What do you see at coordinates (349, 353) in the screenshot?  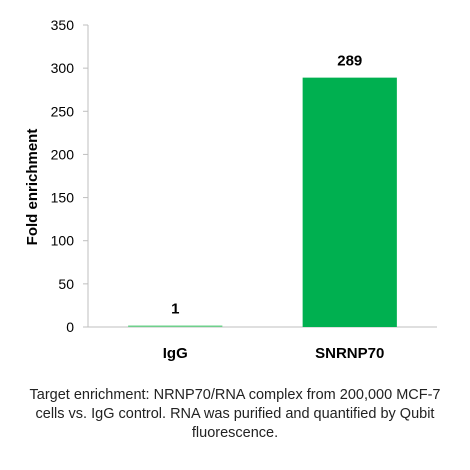 I see `category-label: SNRNP70` at bounding box center [349, 353].